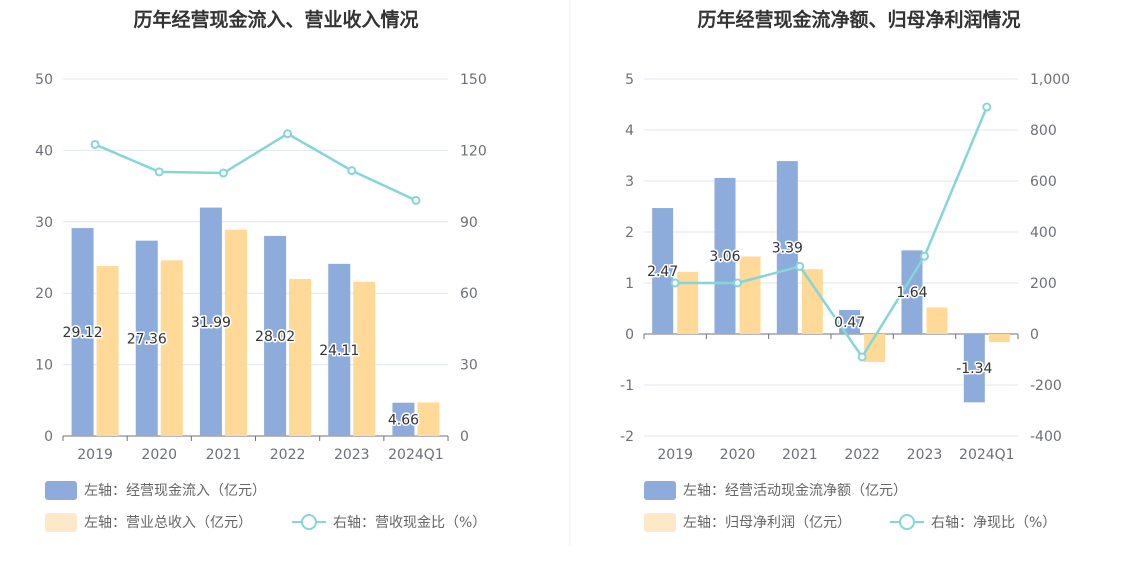 Image resolution: width=1134 pixels, height=582 pixels. I want to click on legend-label-revenue-cash-ratio: 右轴：营收现金比（%）, so click(409, 523).